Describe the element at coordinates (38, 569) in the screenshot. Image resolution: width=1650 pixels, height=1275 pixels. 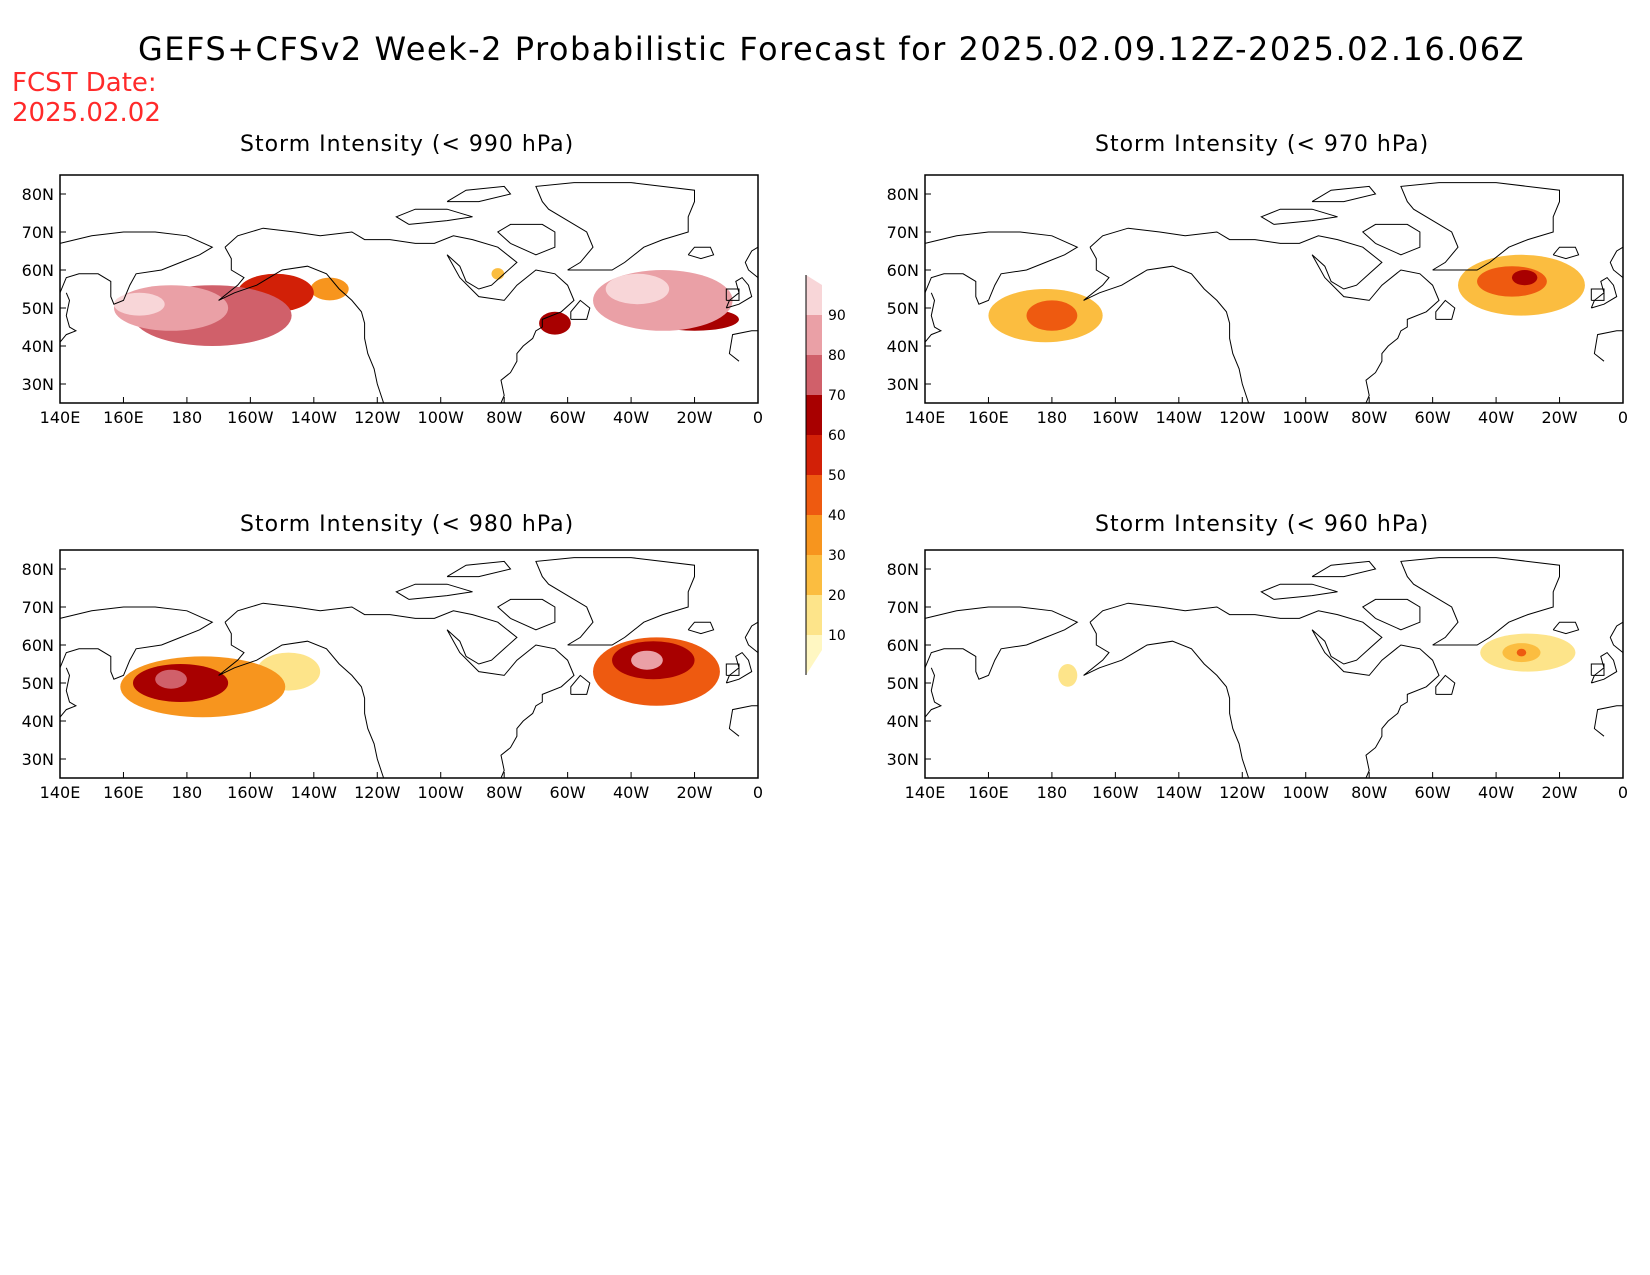
I see `lat-tick-label: 80N` at that location.